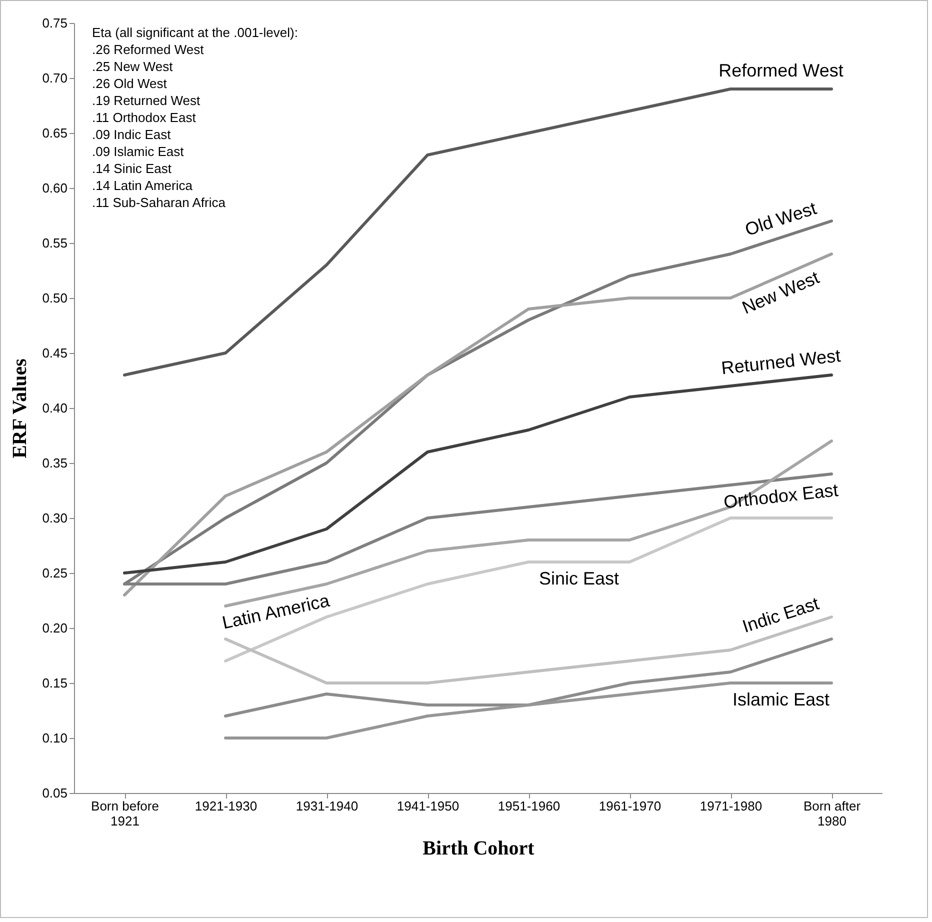 Image resolution: width=932 pixels, height=922 pixels. What do you see at coordinates (132, 134) in the screenshot?
I see `annotation: .09 Indic East` at bounding box center [132, 134].